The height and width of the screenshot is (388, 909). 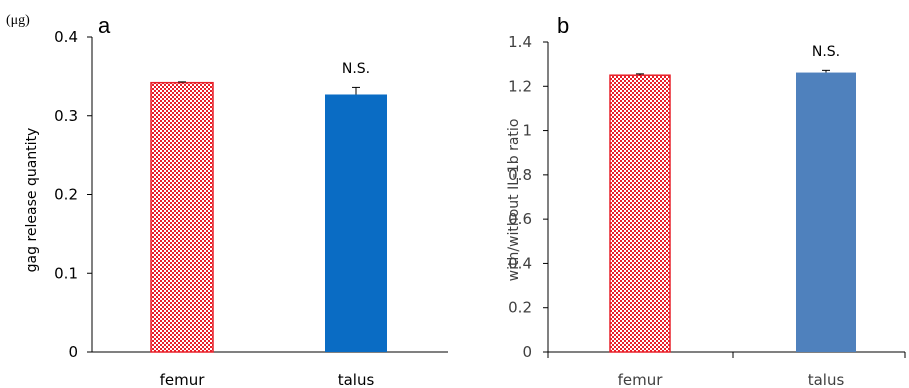 What do you see at coordinates (520, 175) in the screenshot?
I see `y-tick-label-b: 0.8` at bounding box center [520, 175].